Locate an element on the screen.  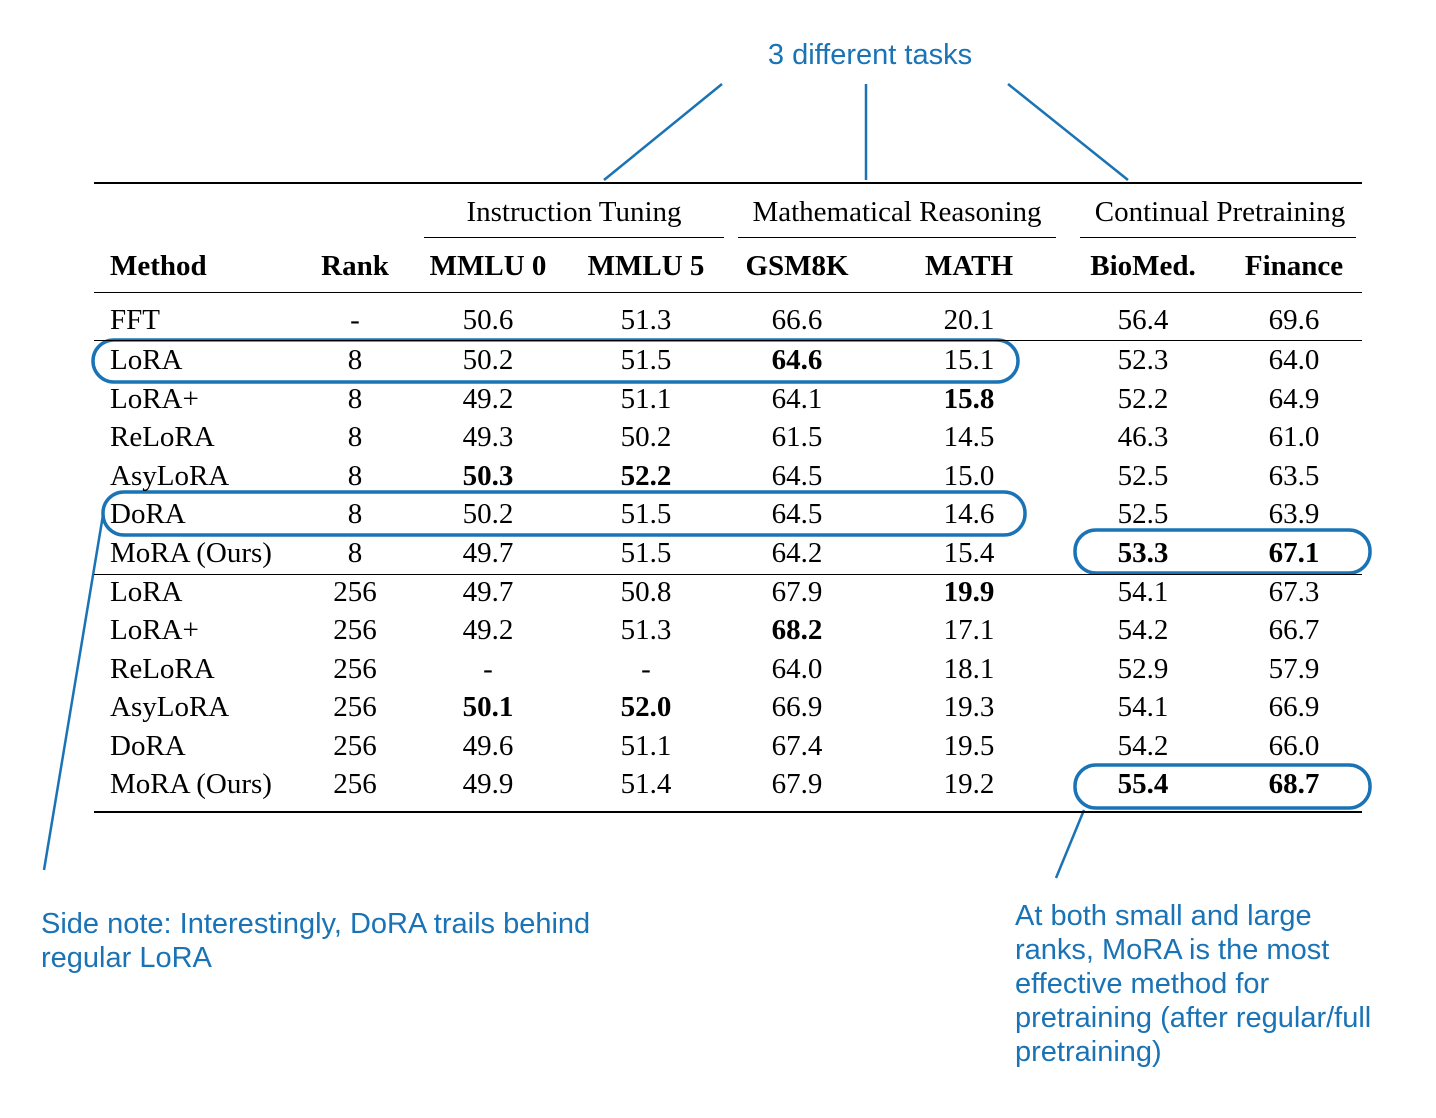
highlight-mora256-pretraining is located at coordinates (1222, 786).